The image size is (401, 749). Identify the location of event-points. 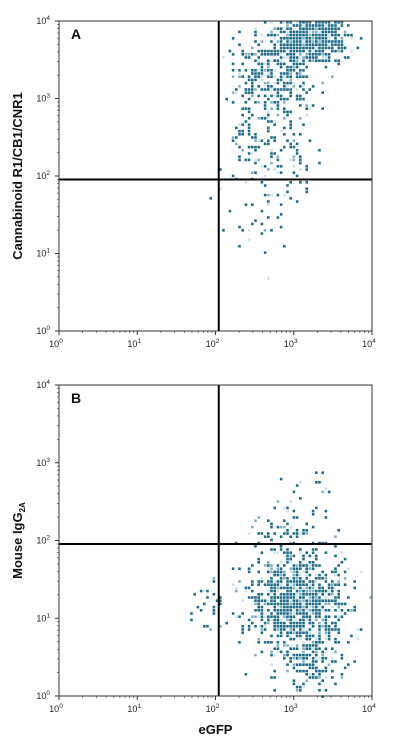
(281, 584).